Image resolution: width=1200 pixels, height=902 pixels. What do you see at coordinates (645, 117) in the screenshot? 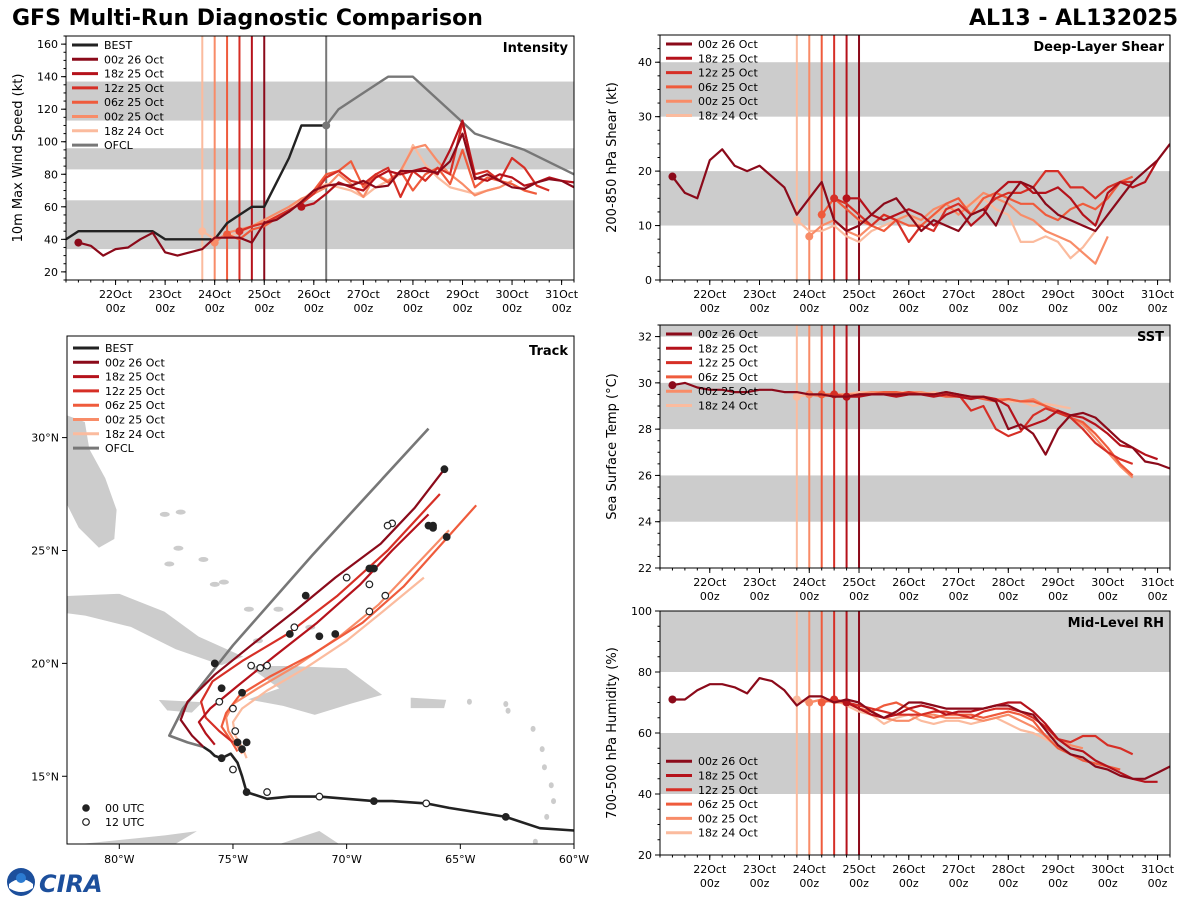
I see `y-tick-label: 30` at bounding box center [645, 117].